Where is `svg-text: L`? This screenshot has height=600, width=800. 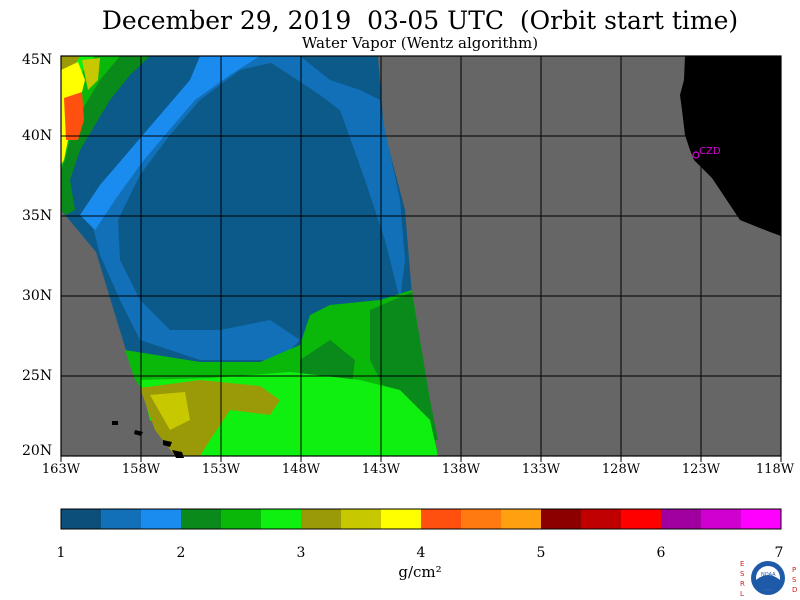
svg-text: L is located at coordinates (742, 594).